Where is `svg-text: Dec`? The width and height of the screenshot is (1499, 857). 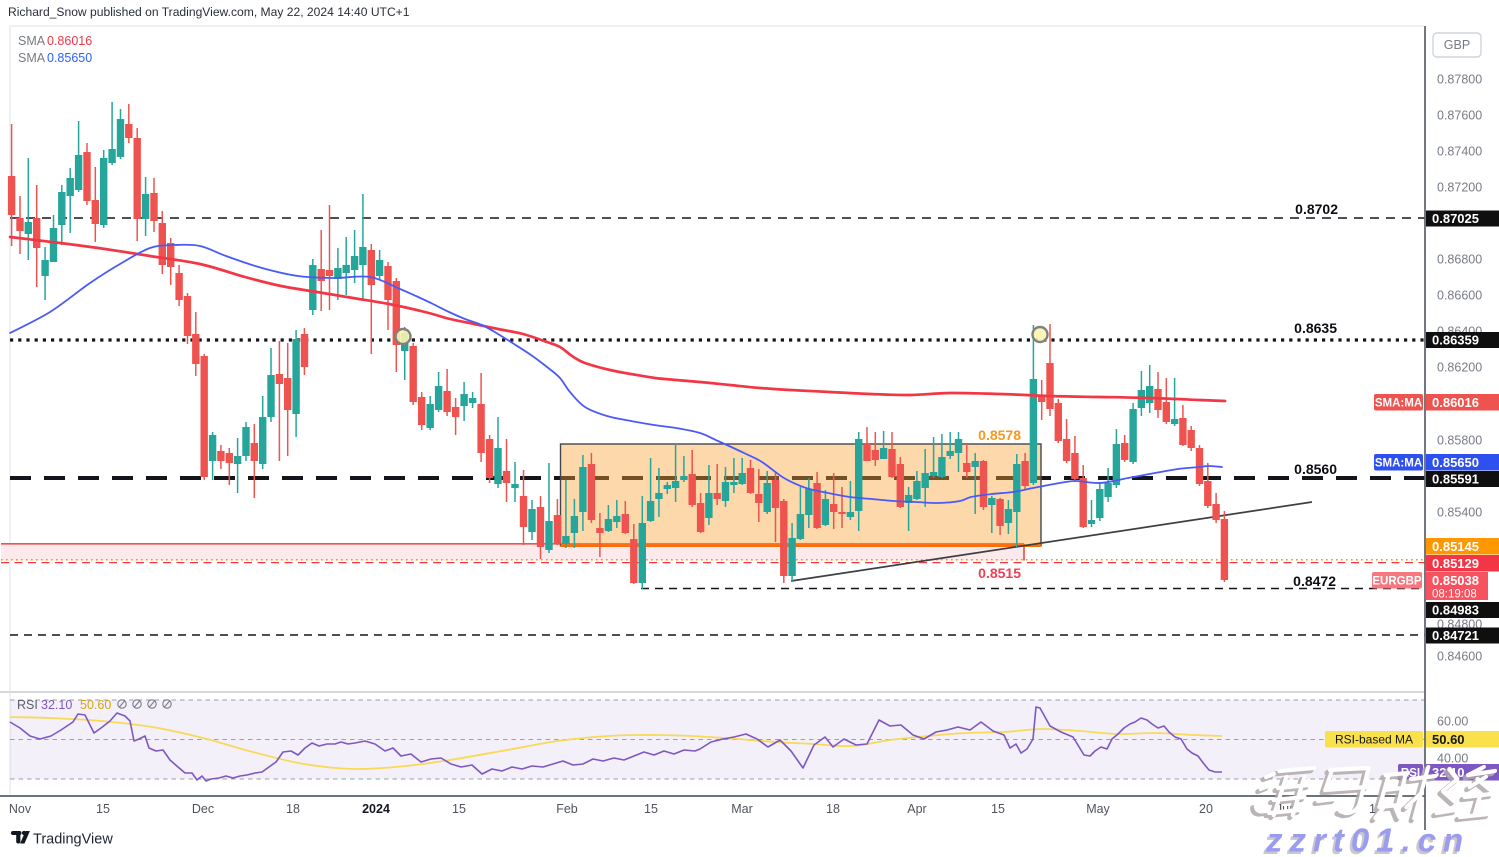
svg-text: Dec is located at coordinates (203, 809).